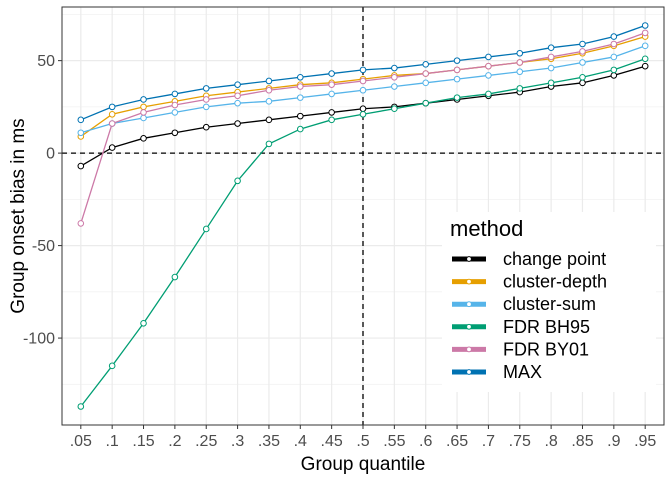 The height and width of the screenshot is (480, 672). I want to click on legend-label: FDR BY01, so click(546, 349).